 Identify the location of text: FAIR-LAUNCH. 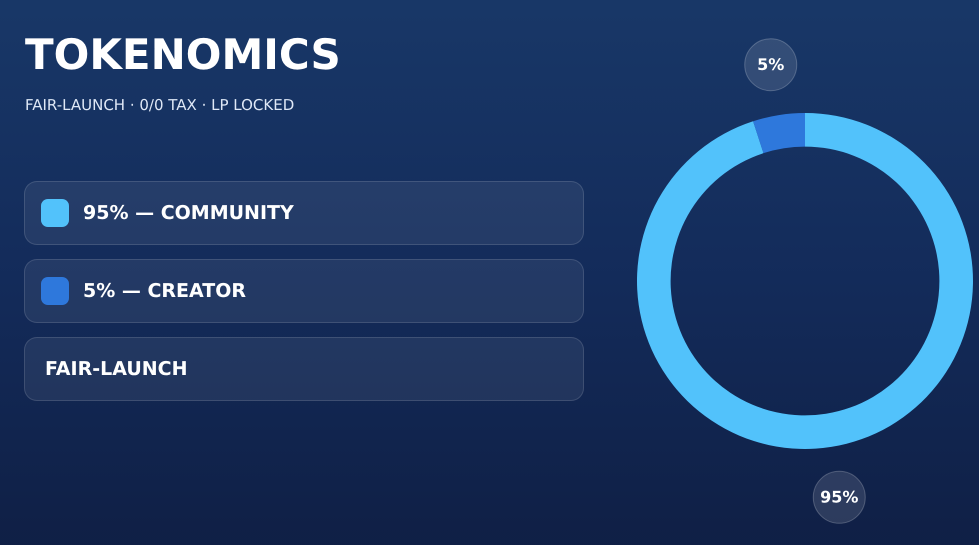
(116, 369).